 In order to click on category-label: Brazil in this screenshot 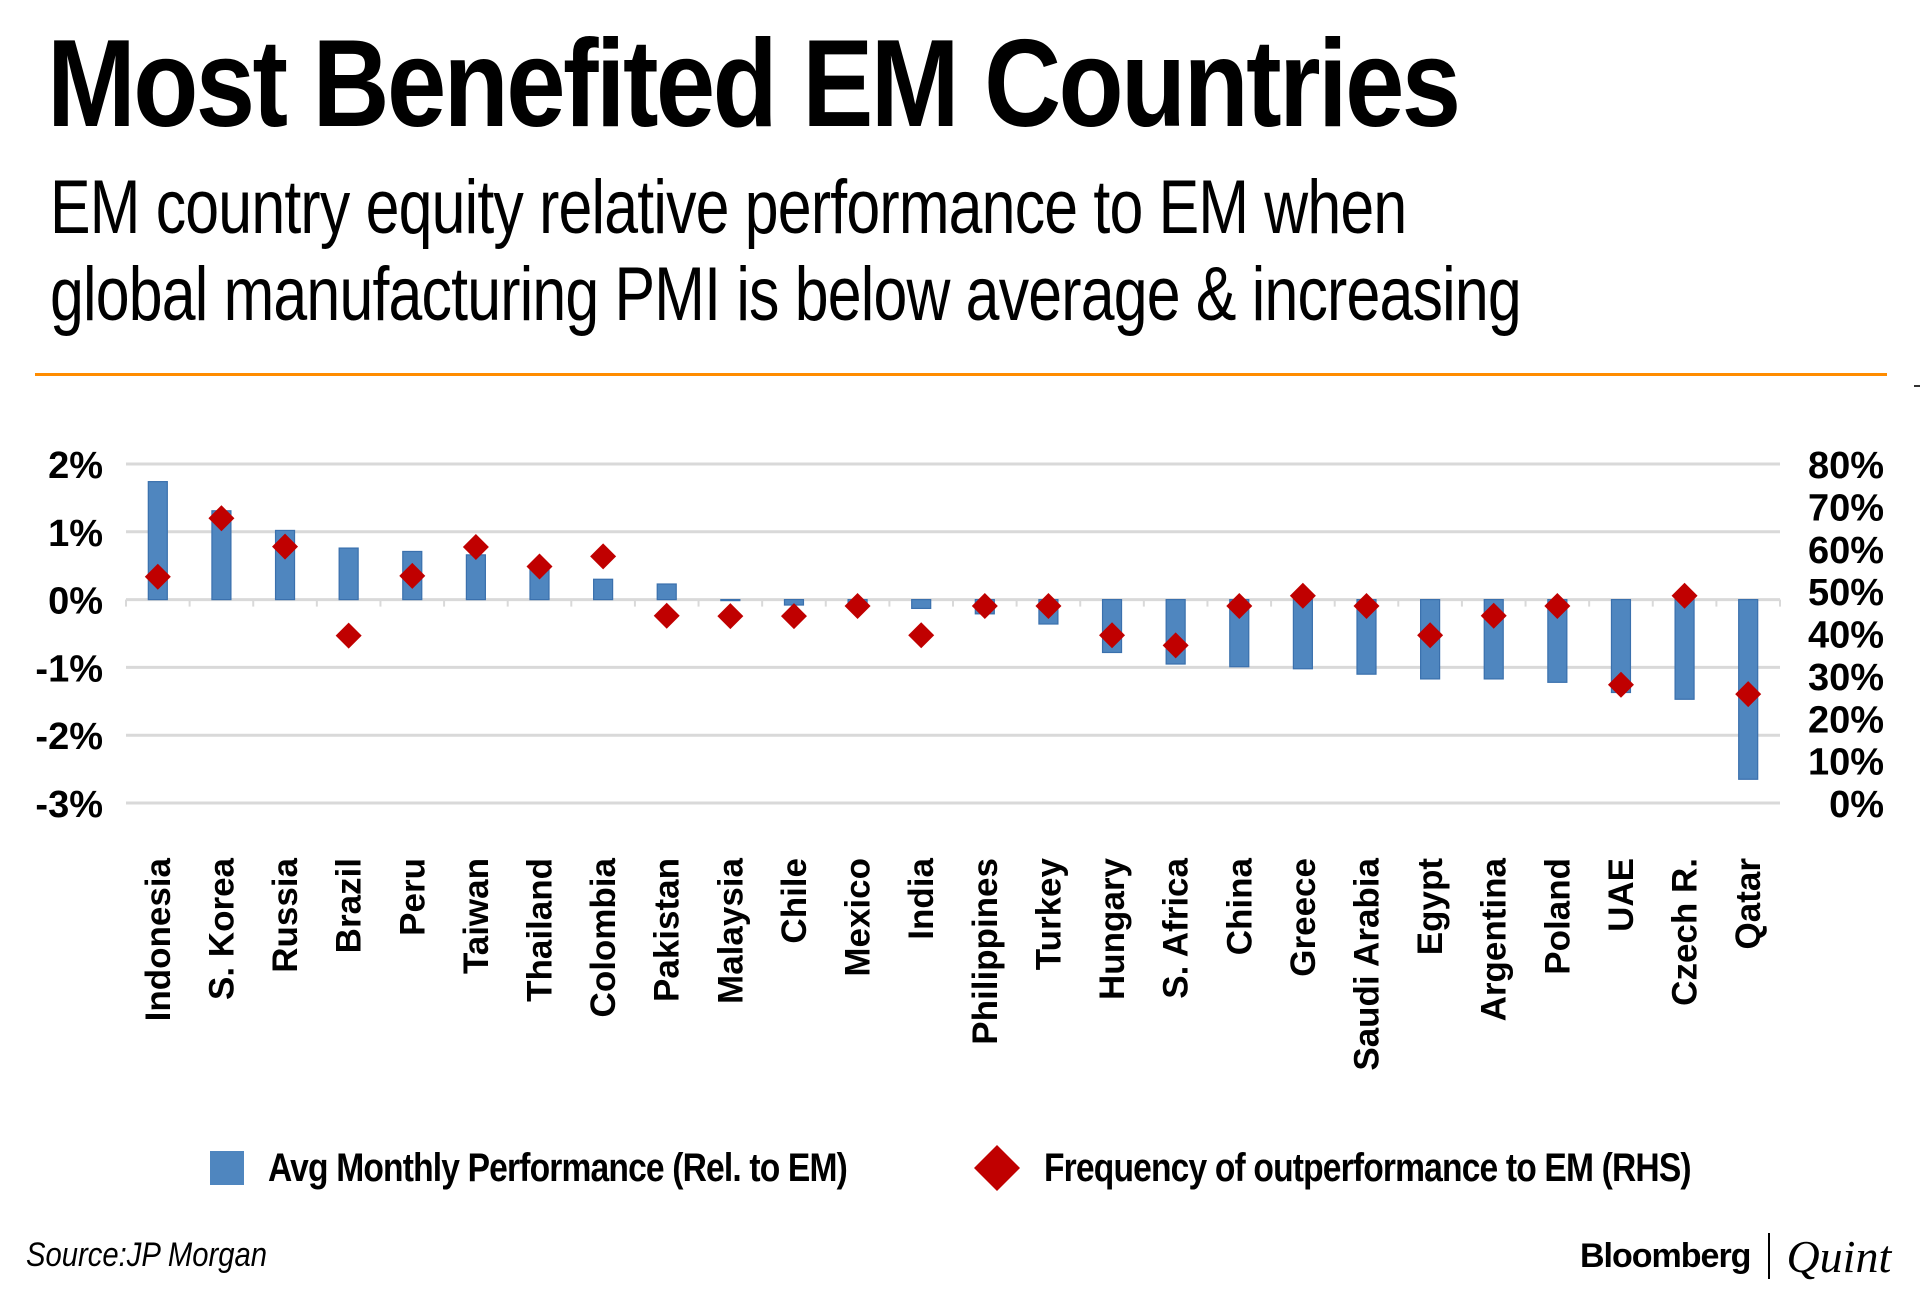, I will do `click(349, 905)`.